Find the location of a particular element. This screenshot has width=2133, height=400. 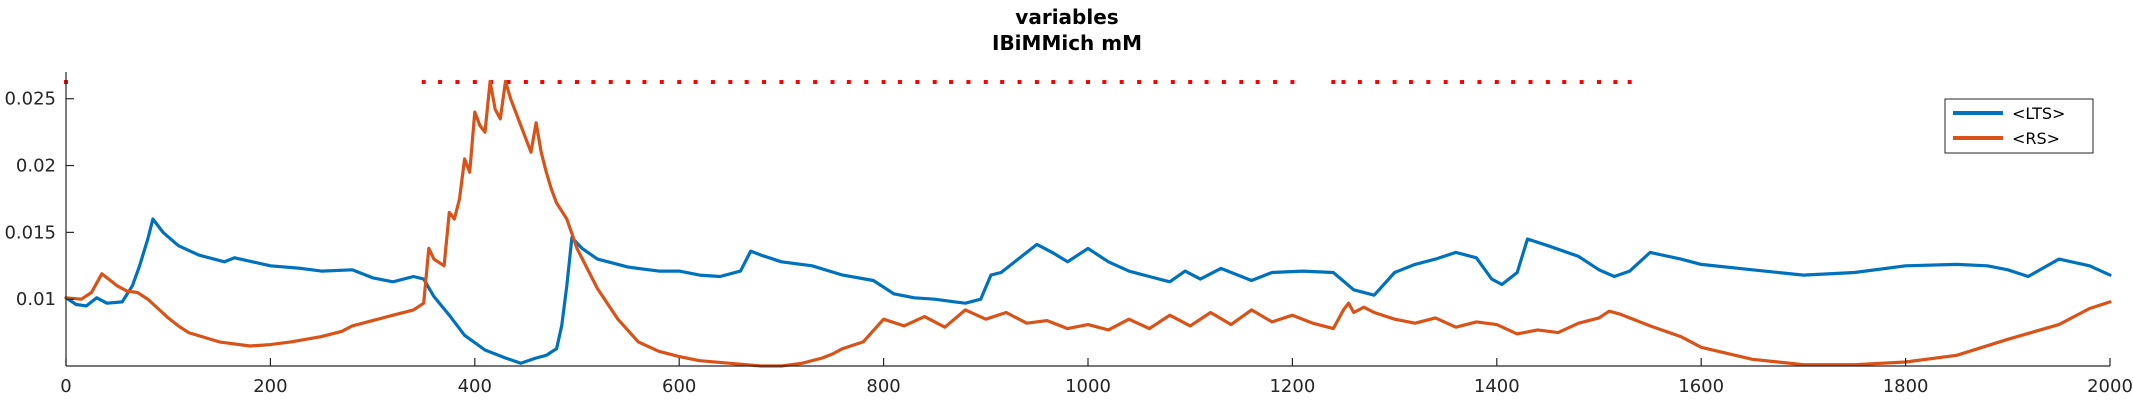

x-tick-label: 200 is located at coordinates (270, 386).